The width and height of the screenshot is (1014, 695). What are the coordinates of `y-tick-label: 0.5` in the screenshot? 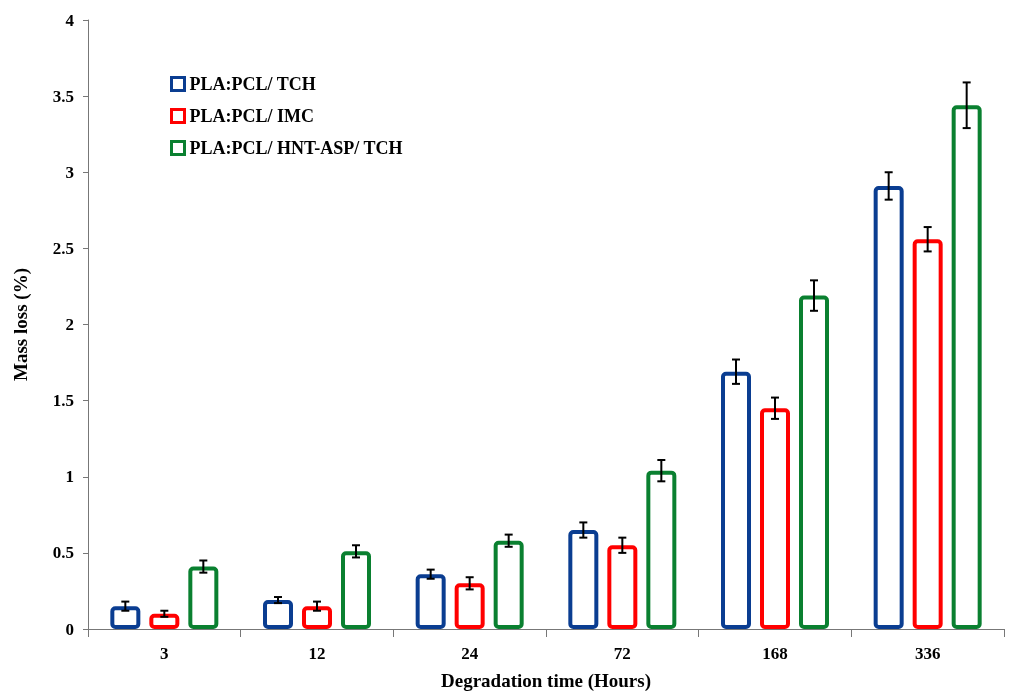 It's located at (63, 553).